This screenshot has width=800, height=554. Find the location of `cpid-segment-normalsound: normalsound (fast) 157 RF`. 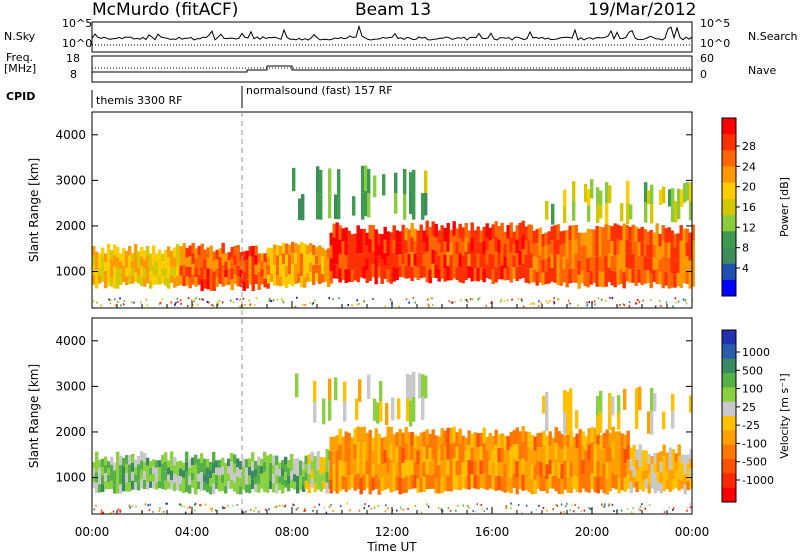

cpid-segment-normalsound: normalsound (fast) 157 RF is located at coordinates (319, 90).